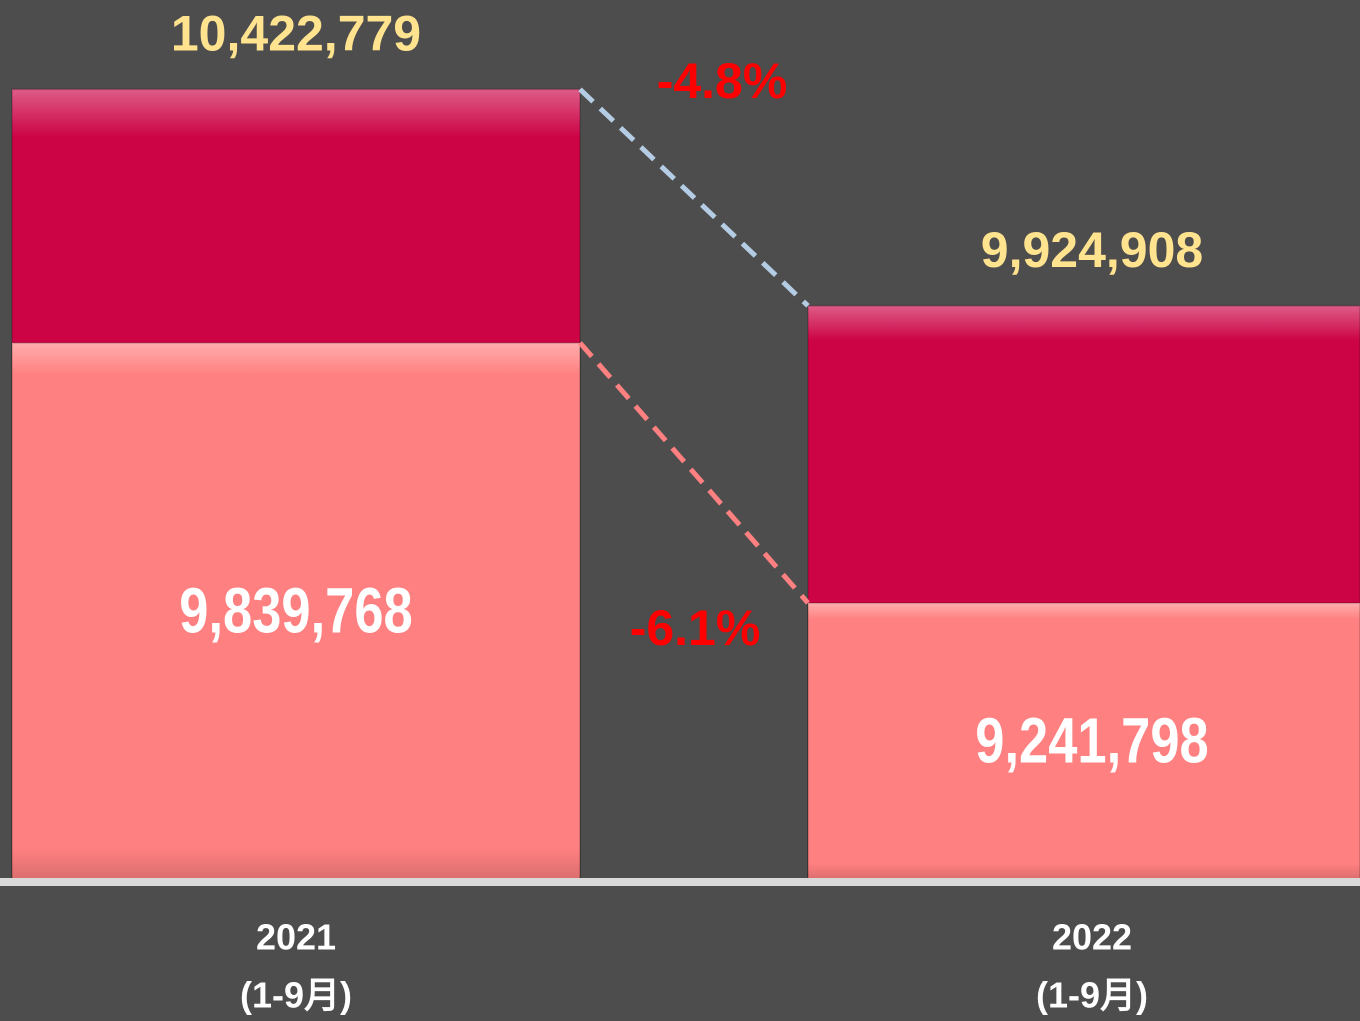 This screenshot has width=1360, height=1021. What do you see at coordinates (680, 882) in the screenshot?
I see `baseline` at bounding box center [680, 882].